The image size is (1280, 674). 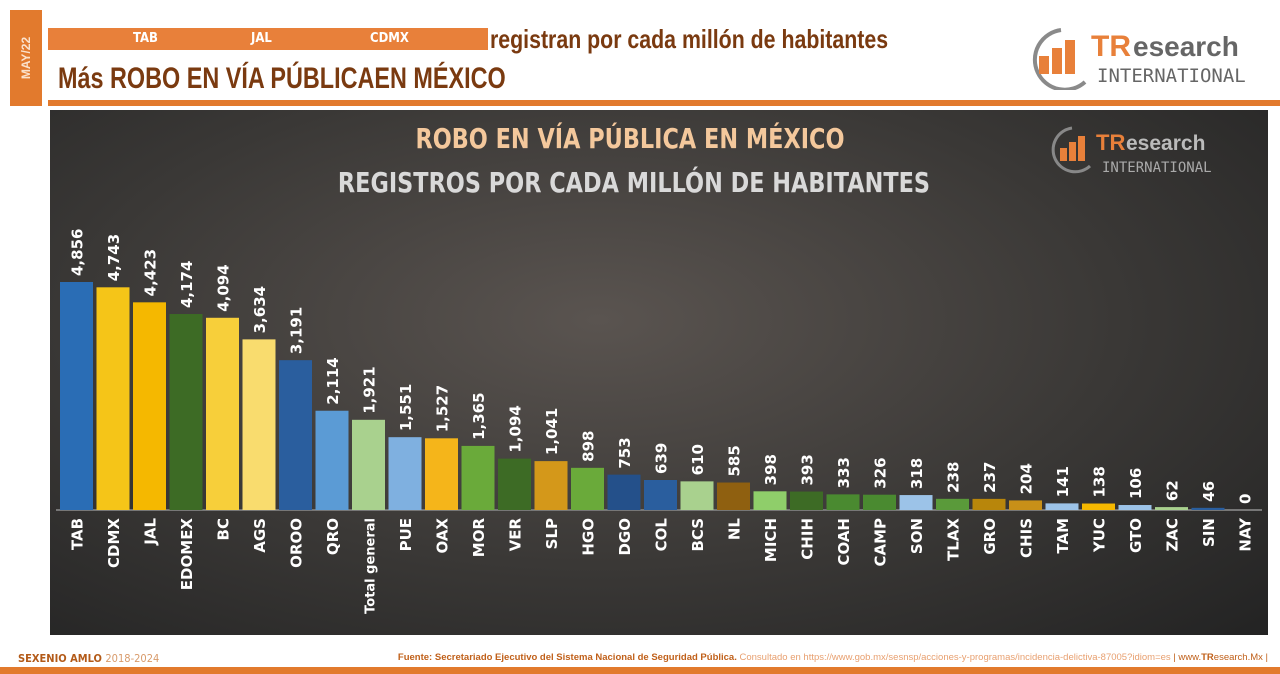 What do you see at coordinates (1246, 534) in the screenshot?
I see `category-label: NAY` at bounding box center [1246, 534].